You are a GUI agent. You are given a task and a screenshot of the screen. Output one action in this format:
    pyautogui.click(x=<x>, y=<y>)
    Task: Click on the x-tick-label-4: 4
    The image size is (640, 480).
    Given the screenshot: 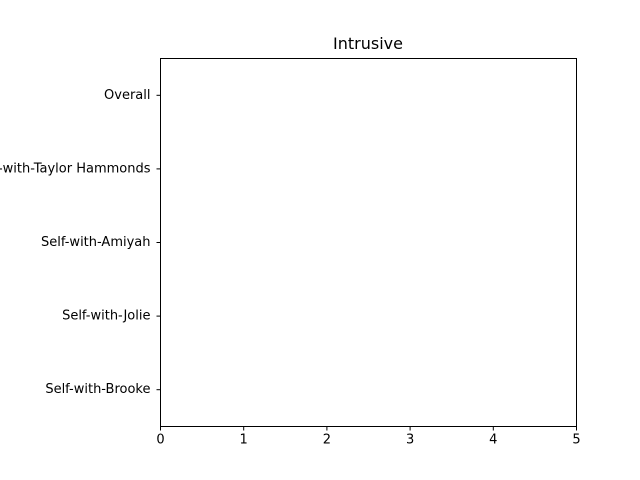 What is the action you would take?
    pyautogui.click(x=493, y=440)
    